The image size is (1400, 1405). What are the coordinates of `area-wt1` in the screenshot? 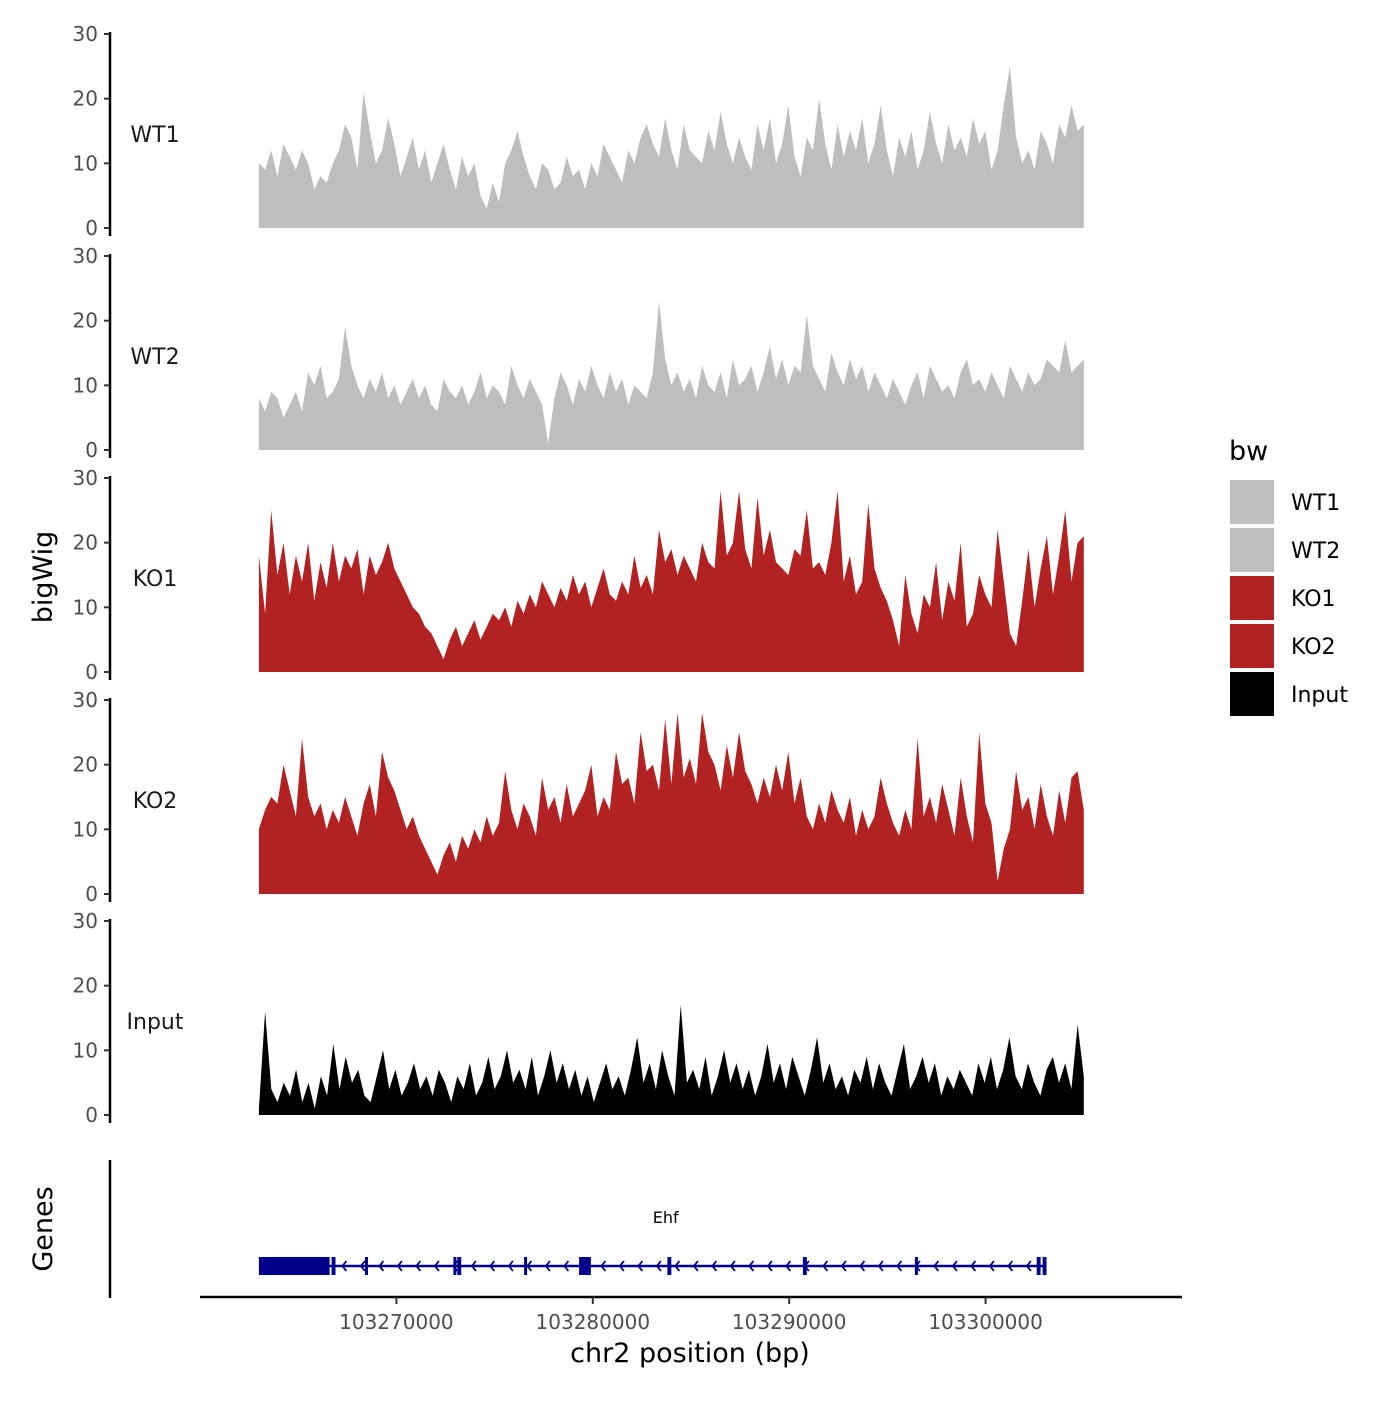 It's located at (671, 147).